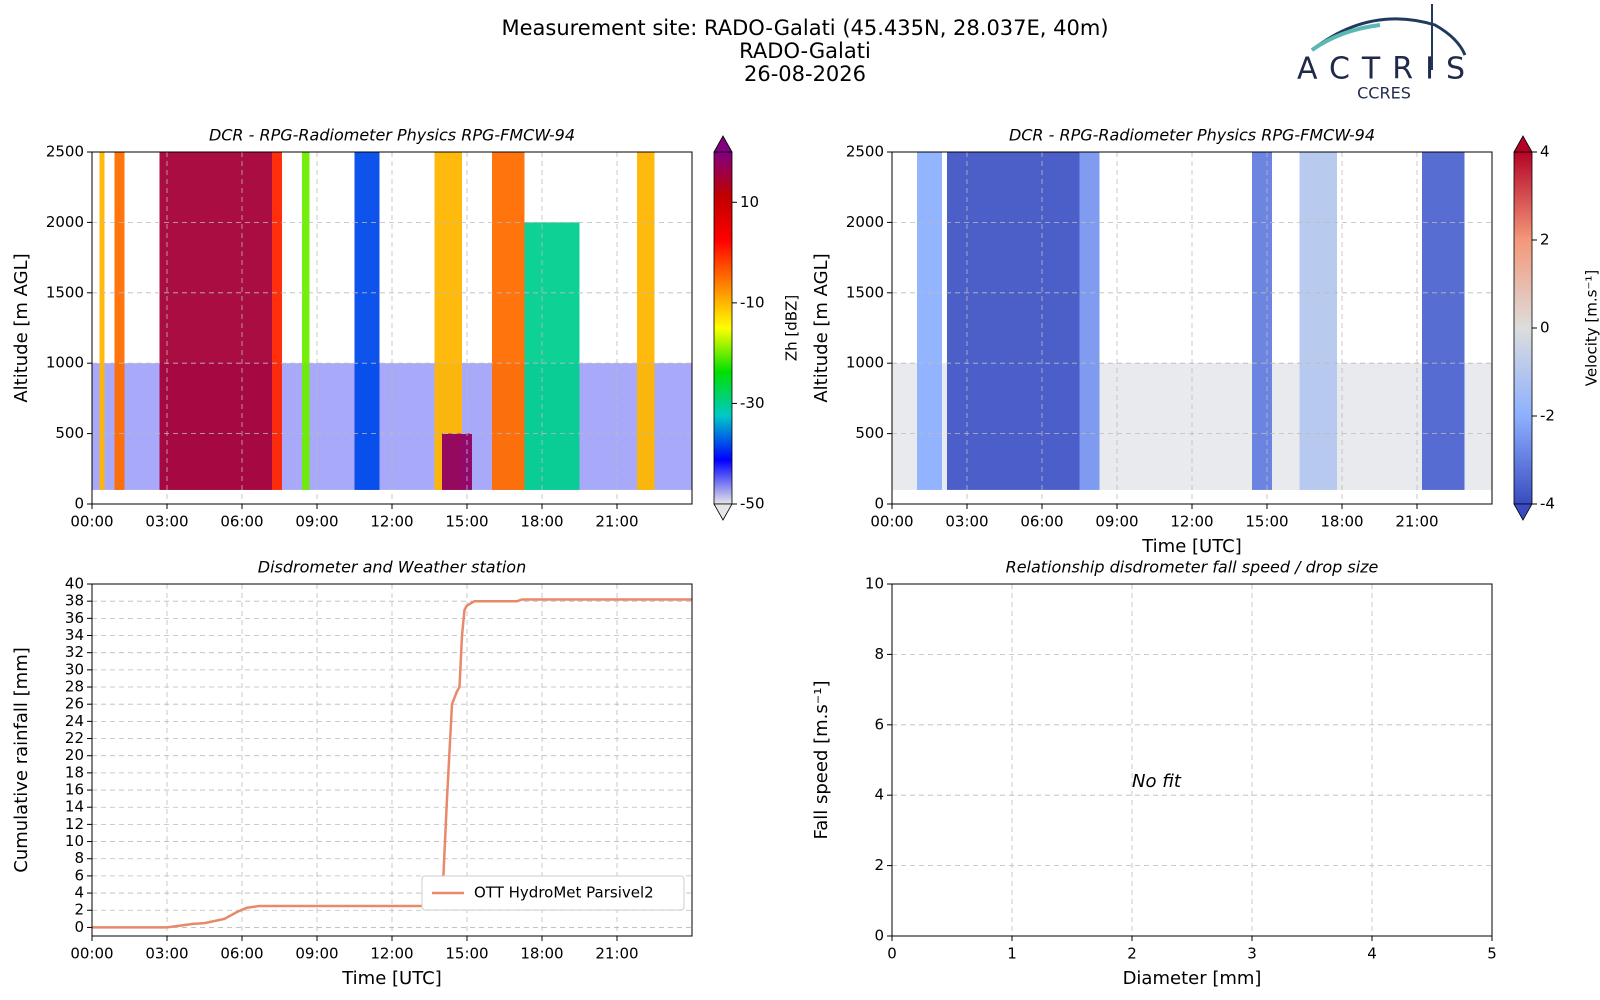 This screenshot has height=1000, width=1600. I want to click on y-tick-label: 4, so click(879, 795).